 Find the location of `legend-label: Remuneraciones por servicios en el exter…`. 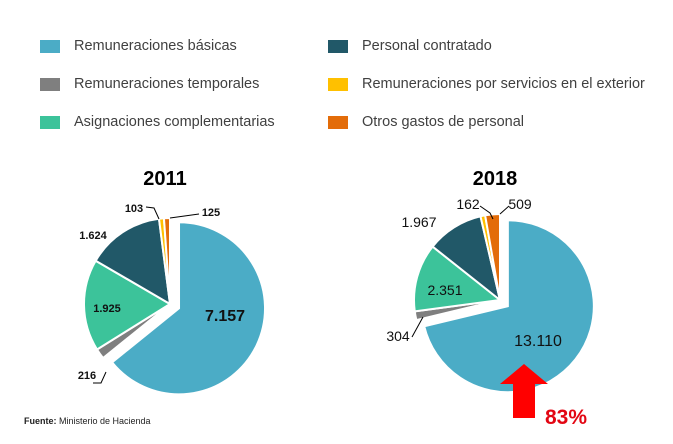

legend-label: Remuneraciones por servicios en el exter… is located at coordinates (503, 84).